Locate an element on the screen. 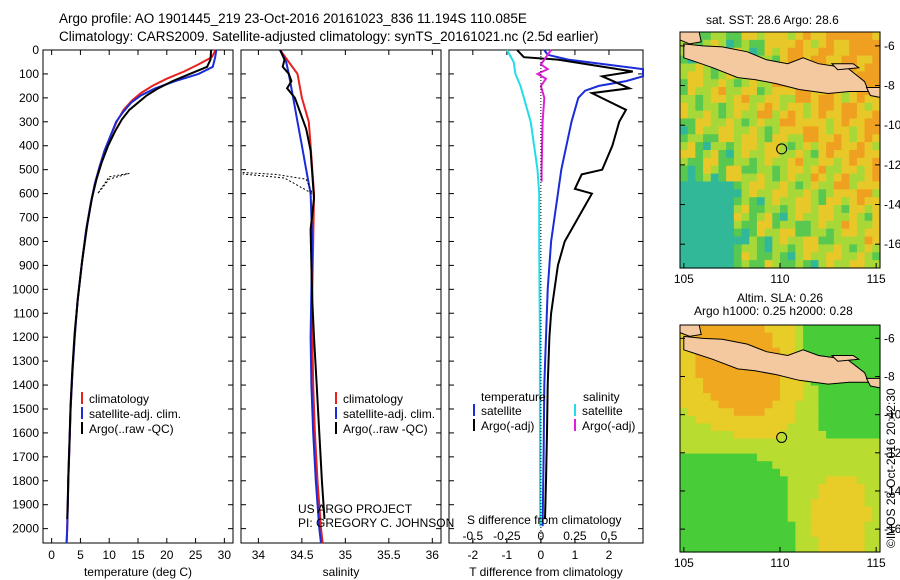 The image size is (900, 580). satellite-line is located at coordinates (524, 288).